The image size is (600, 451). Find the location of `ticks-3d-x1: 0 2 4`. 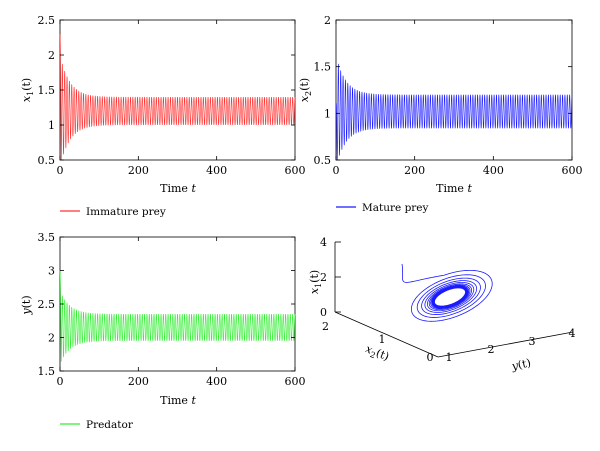

ticks-3d-x1: 0 2 4 is located at coordinates (330, 277).